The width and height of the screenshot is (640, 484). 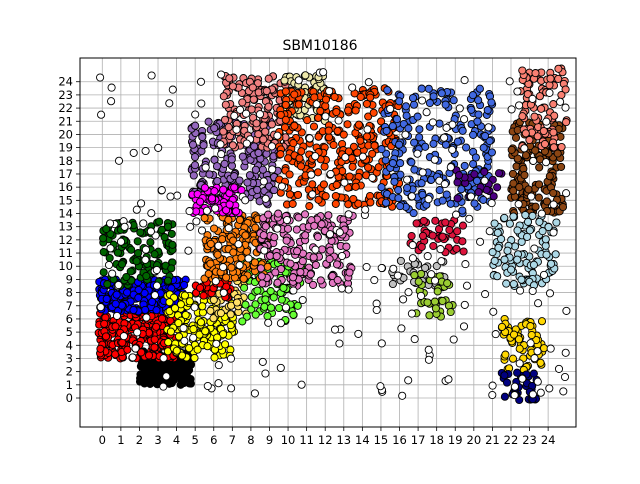 I want to click on x-tick-label: 7, so click(x=232, y=440).